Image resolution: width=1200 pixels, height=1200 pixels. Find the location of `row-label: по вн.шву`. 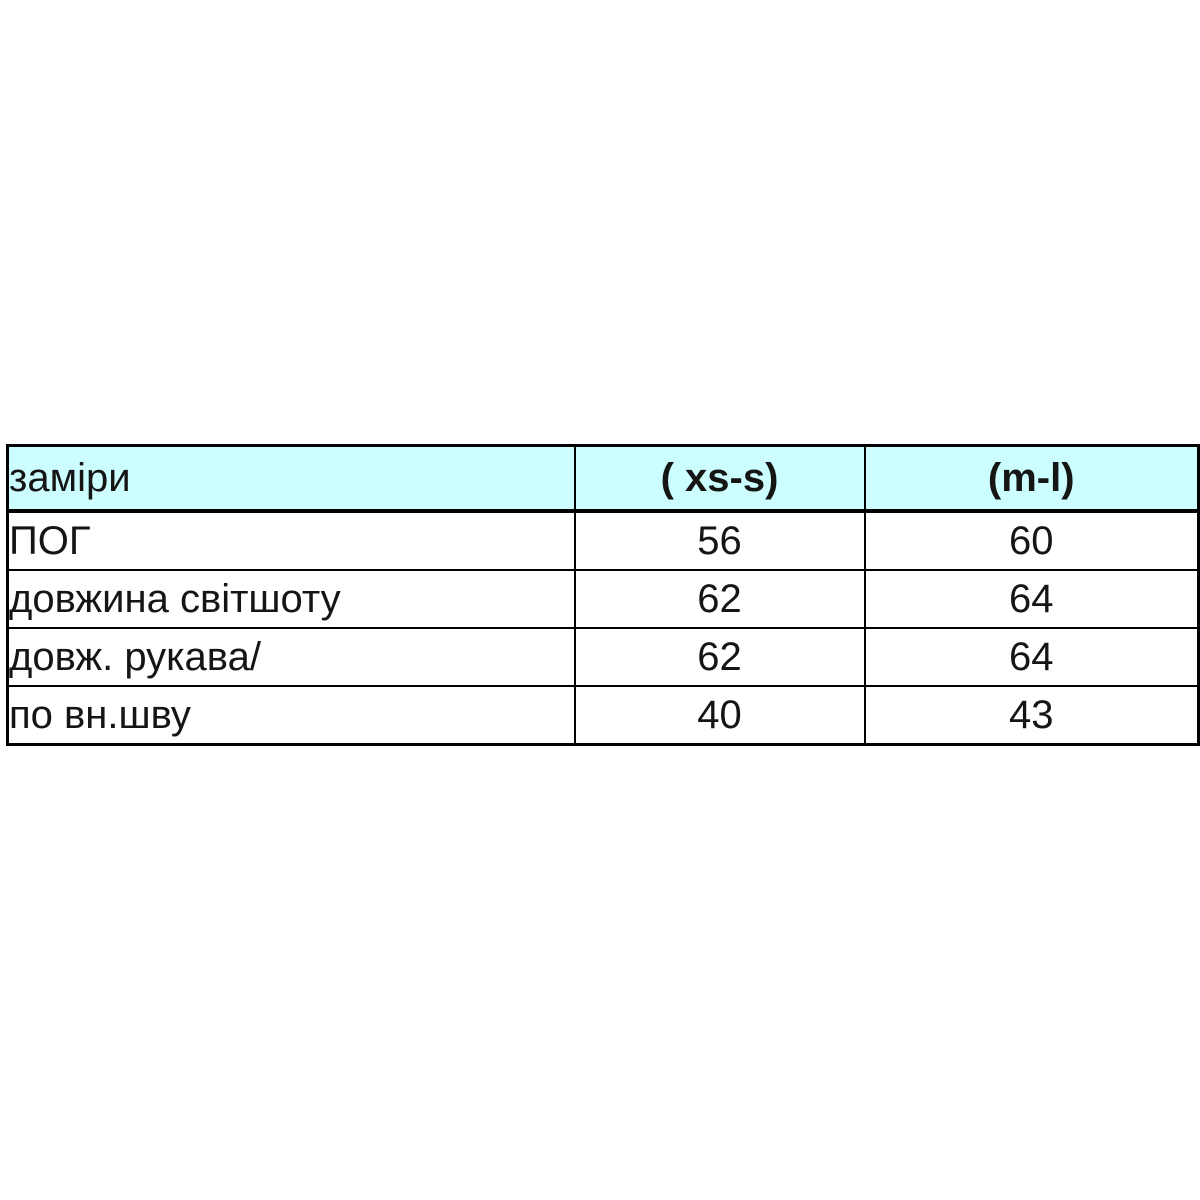

row-label: по вн.шву is located at coordinates (291, 715).